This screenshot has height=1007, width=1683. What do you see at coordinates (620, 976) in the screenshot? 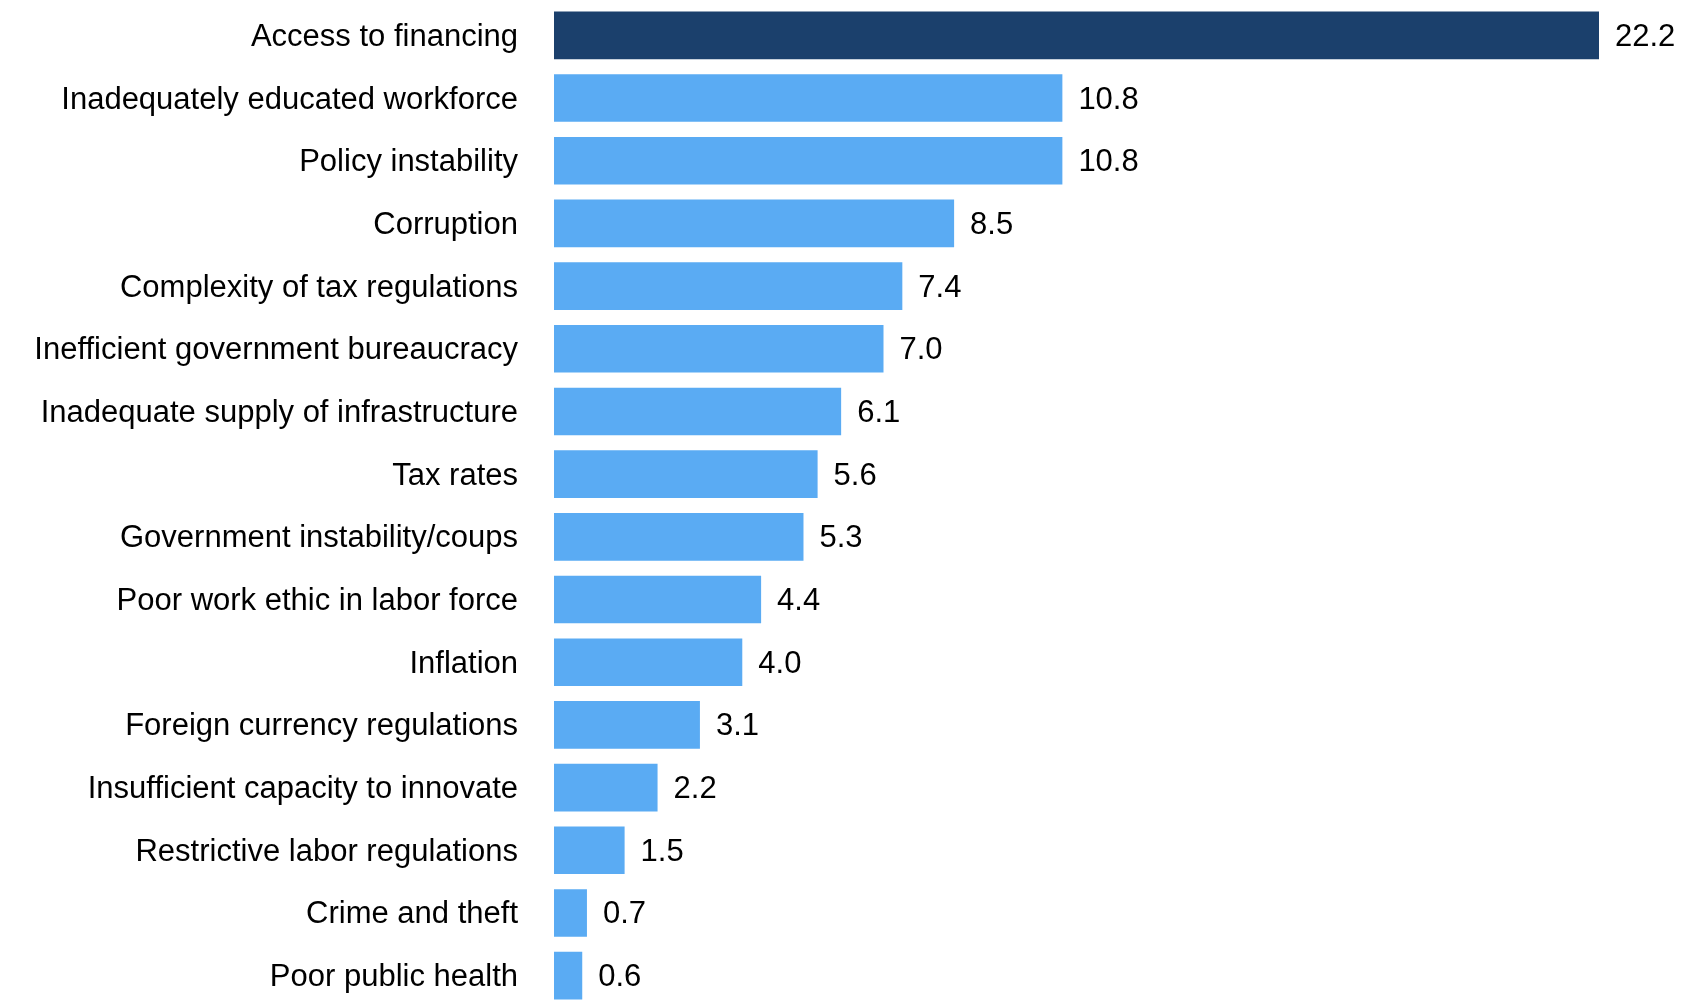
I see `data-label: 0.6` at bounding box center [620, 976].